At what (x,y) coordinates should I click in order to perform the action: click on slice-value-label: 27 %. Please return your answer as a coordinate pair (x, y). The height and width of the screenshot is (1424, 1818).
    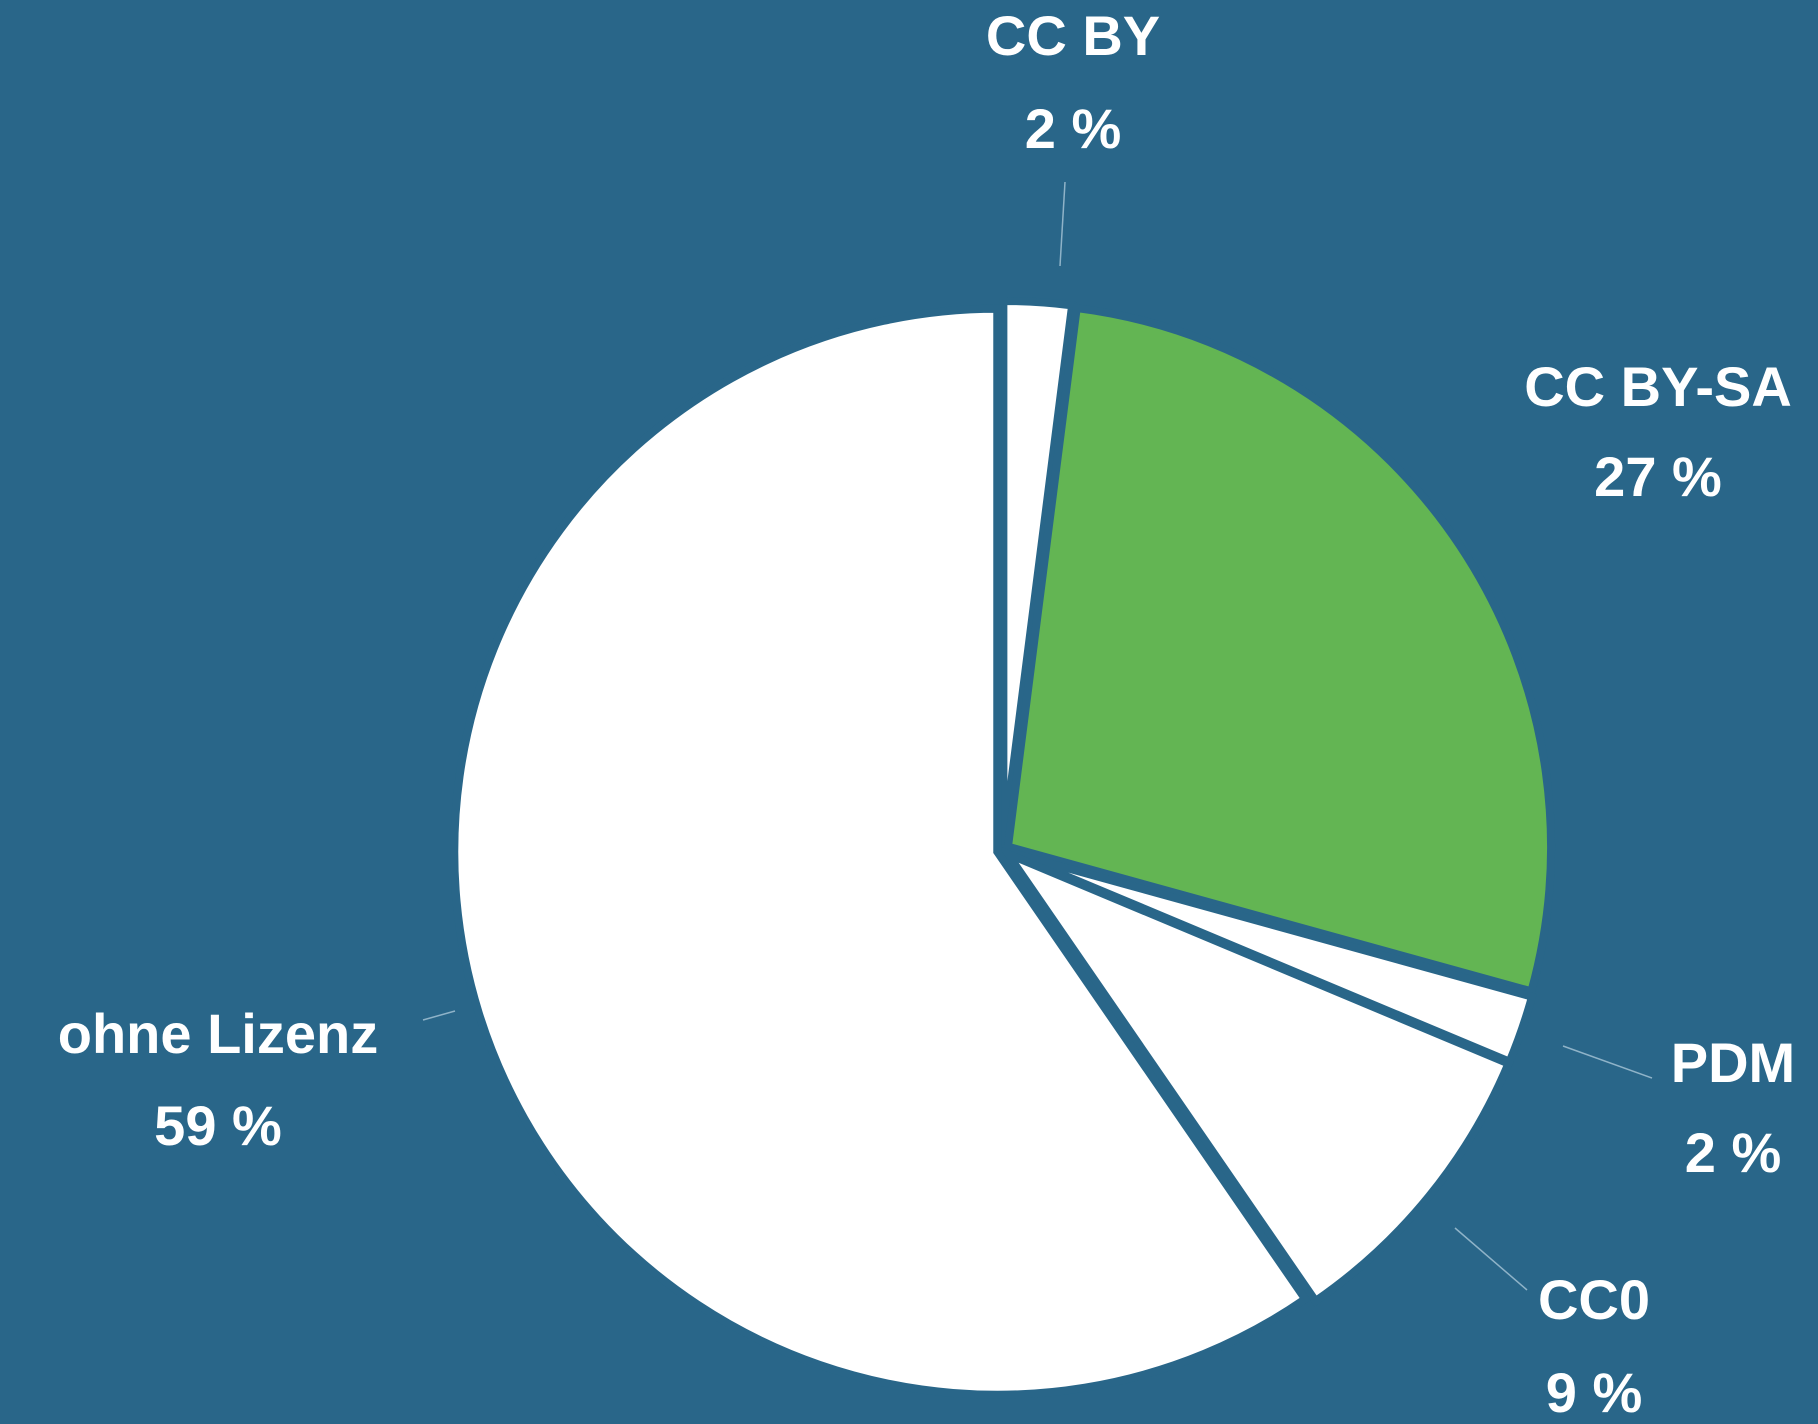
    Looking at the image, I should click on (1658, 476).